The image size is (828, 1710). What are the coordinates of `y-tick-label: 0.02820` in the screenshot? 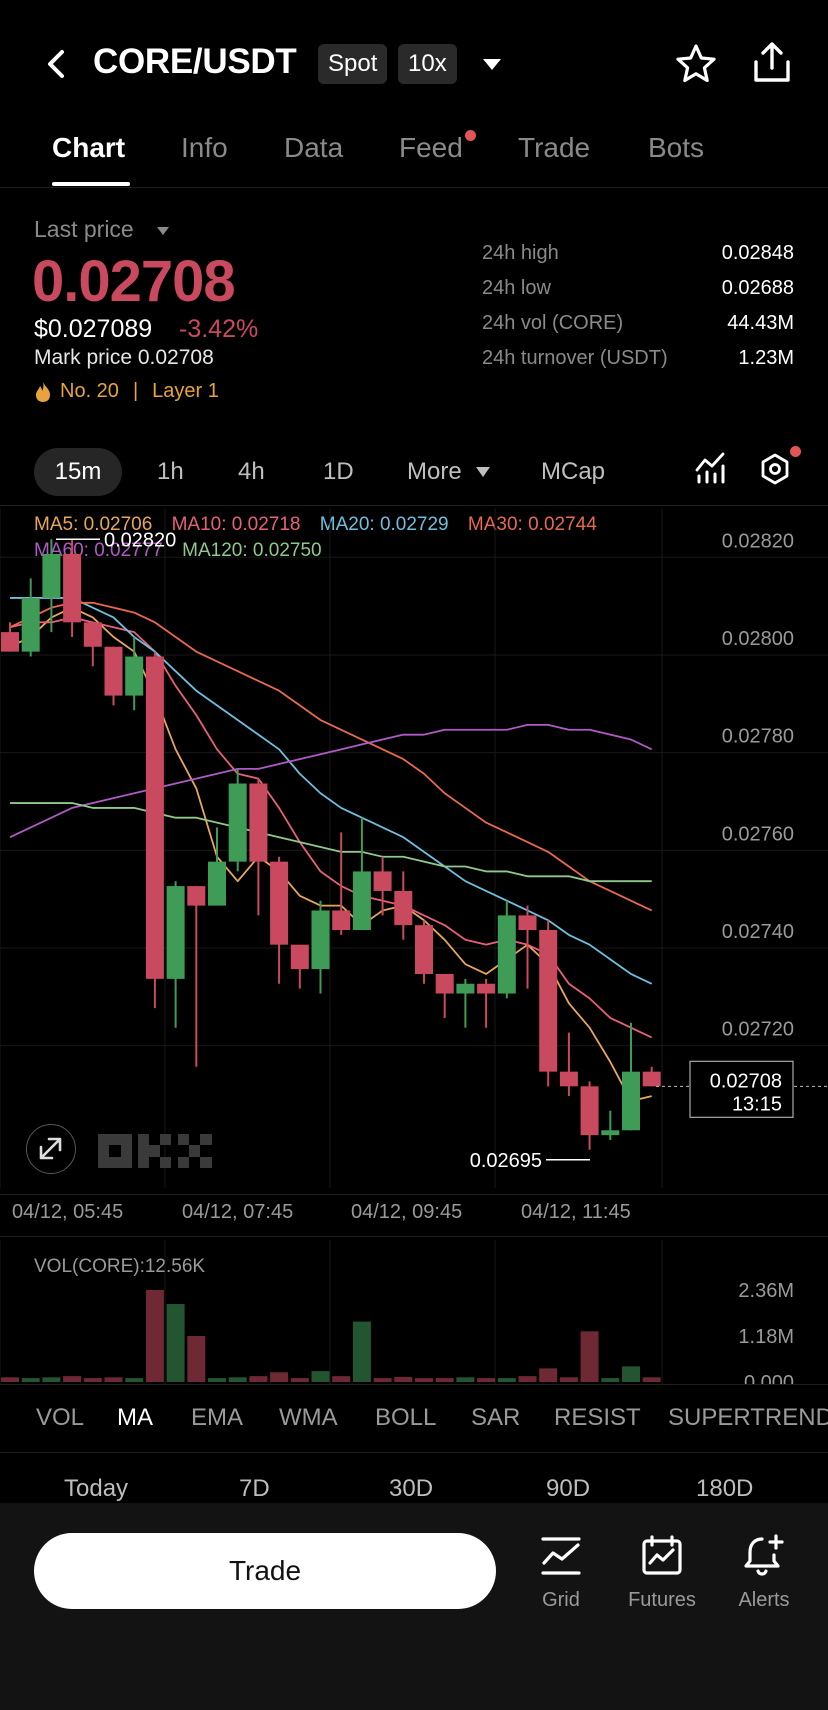 It's located at (758, 541).